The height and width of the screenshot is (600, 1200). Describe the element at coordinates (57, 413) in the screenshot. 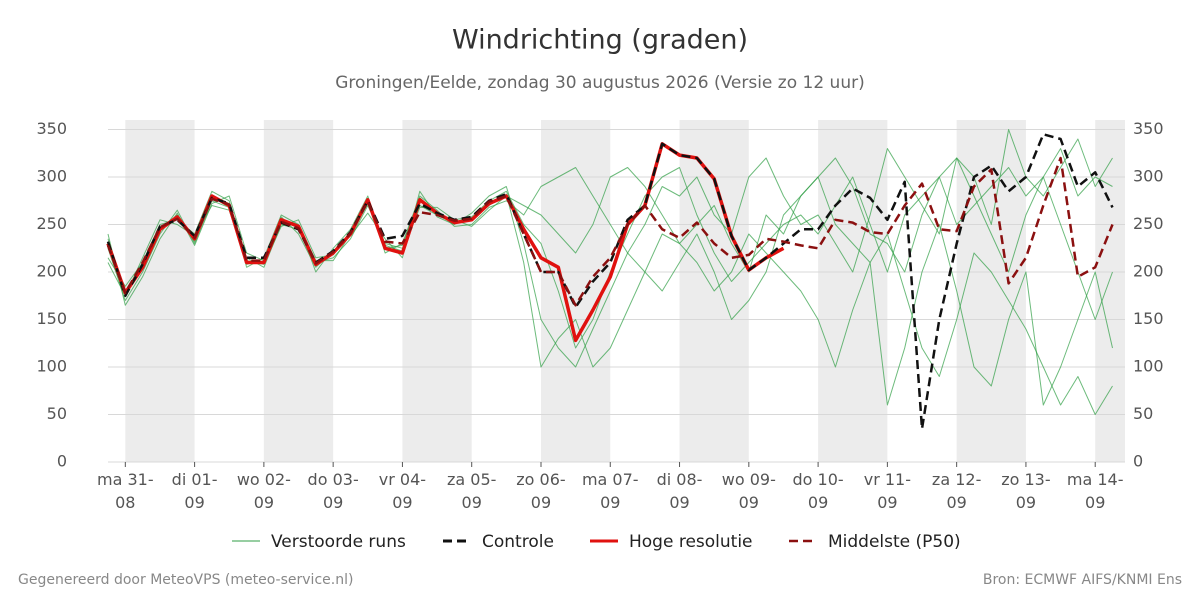

I see `y-tick-label: 50` at that location.